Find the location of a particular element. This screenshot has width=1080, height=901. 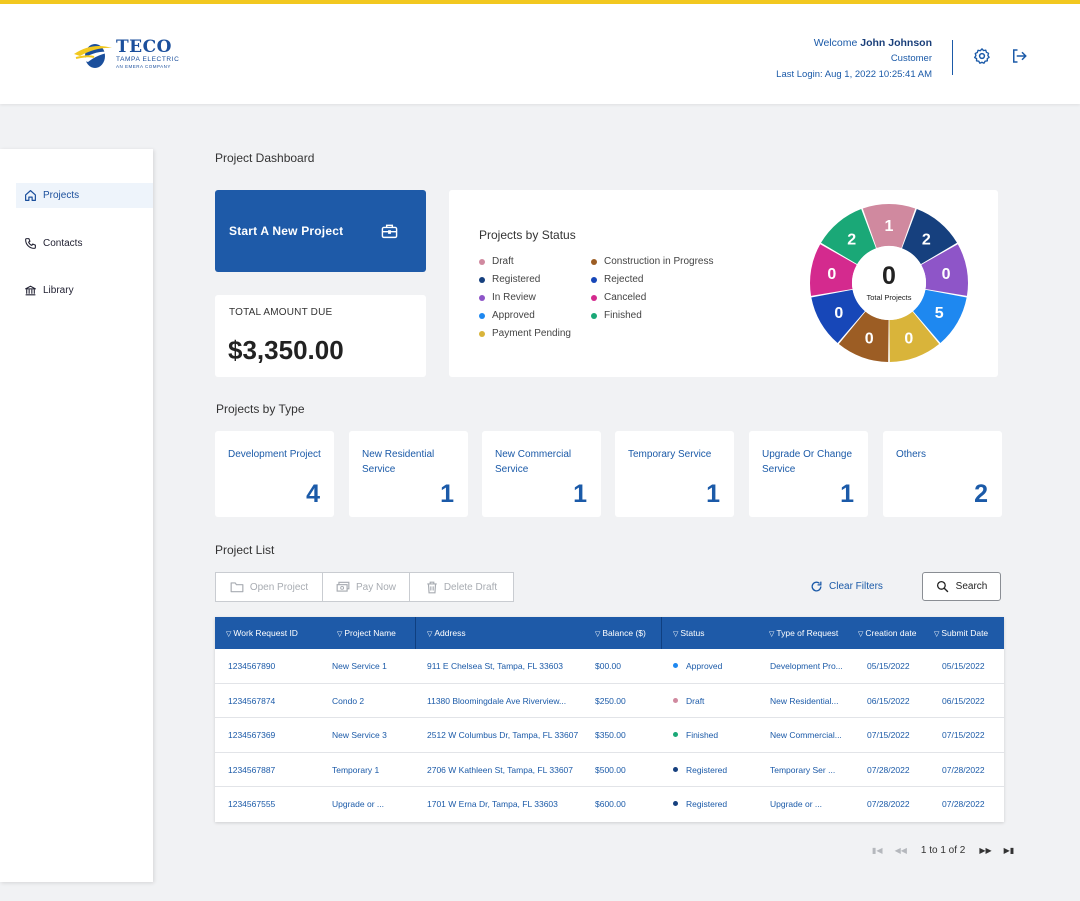

sidebar-item-contacts: Contacts is located at coordinates (84, 243).